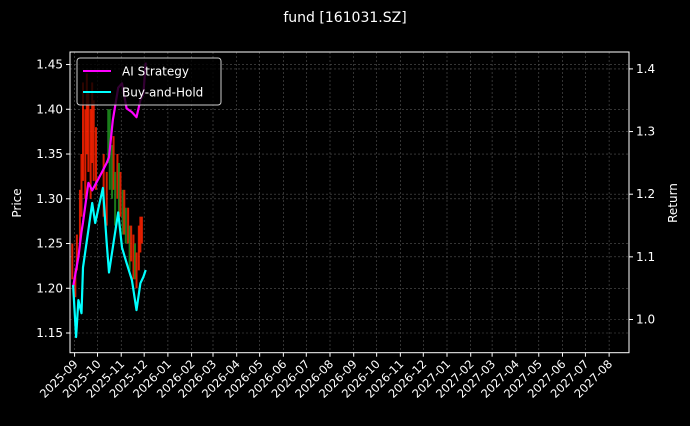 The width and height of the screenshot is (690, 426). I want to click on y-left-tick-label: 1.25, so click(49, 244).